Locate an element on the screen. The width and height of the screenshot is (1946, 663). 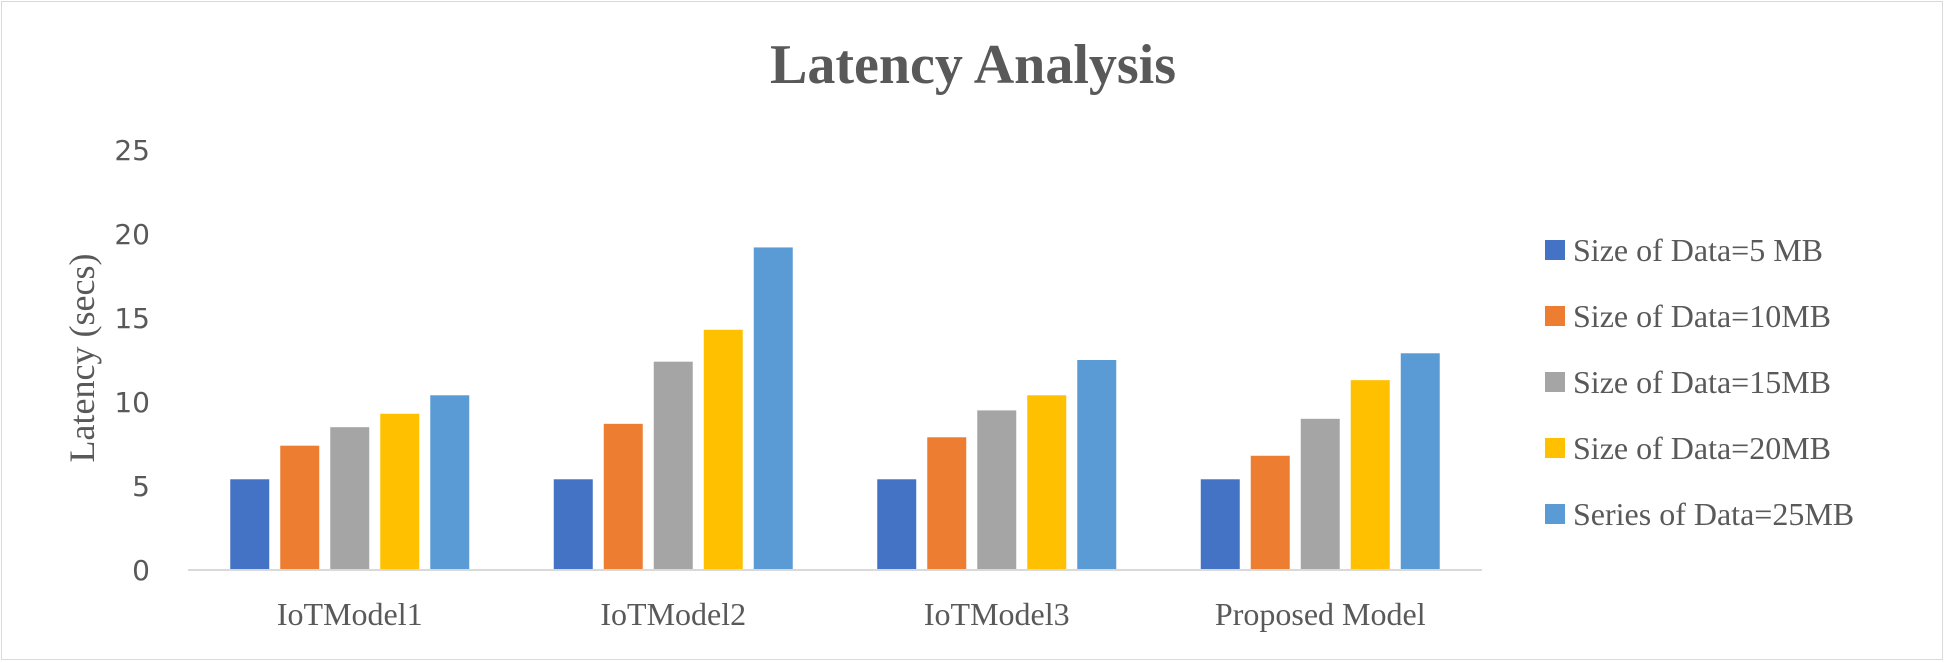
x-tick-label: IoTModel1 is located at coordinates (350, 614).